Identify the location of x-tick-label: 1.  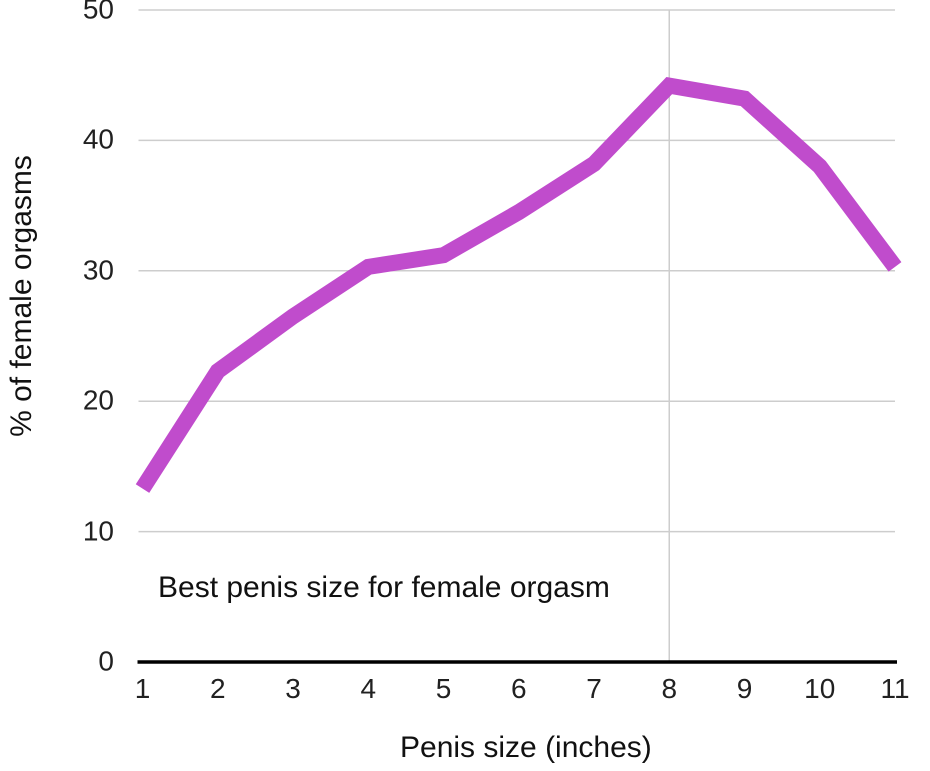
(142, 688).